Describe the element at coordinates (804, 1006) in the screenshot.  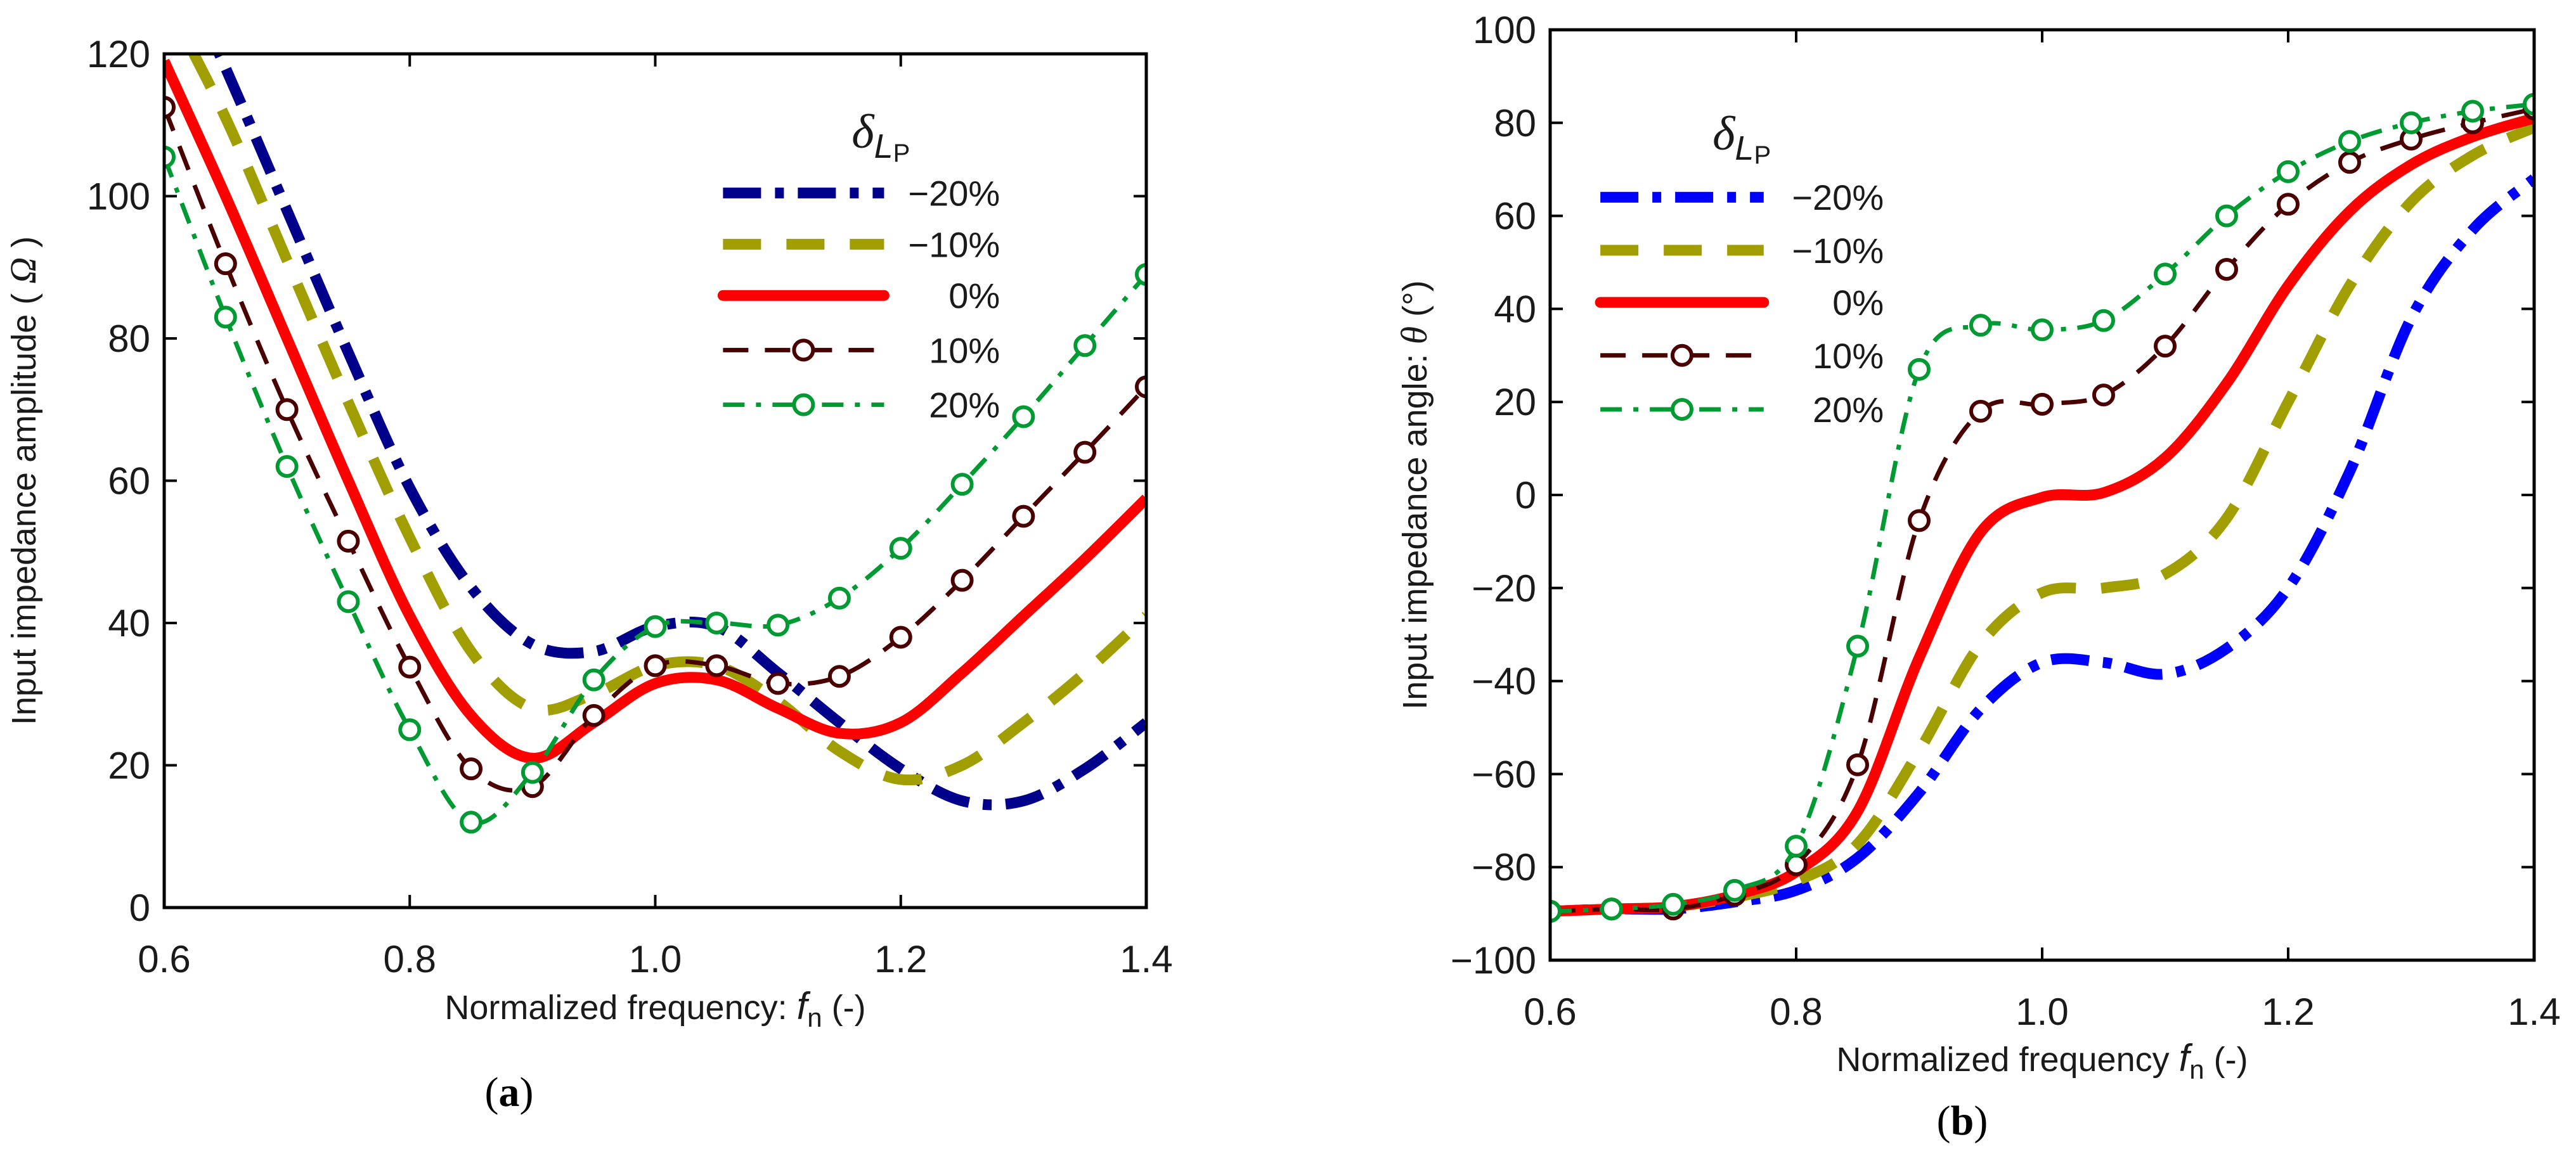
I see `x-axis-label-var: f` at that location.